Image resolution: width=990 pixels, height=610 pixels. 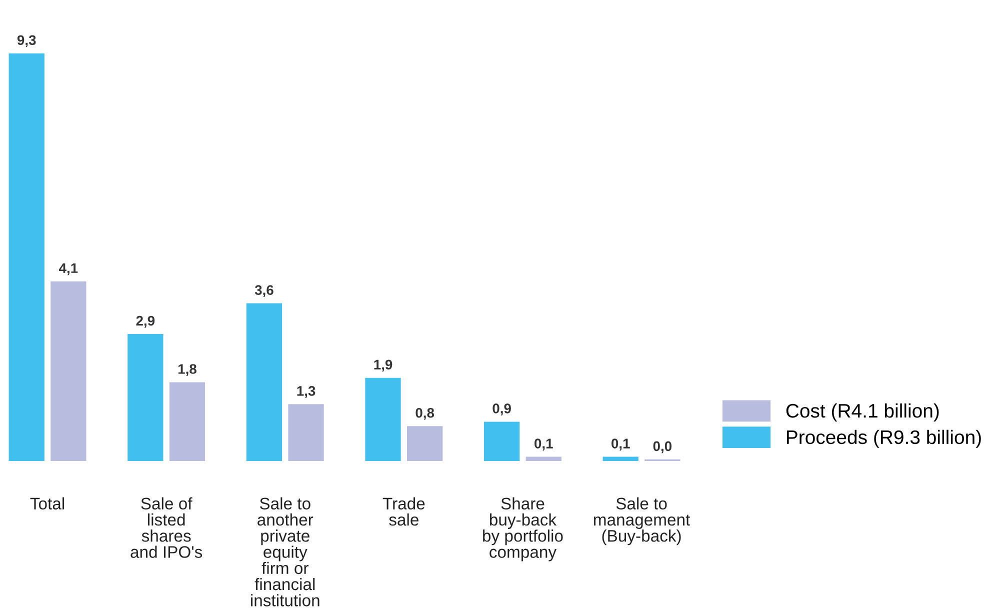 I want to click on data-label: 1,9, so click(x=383, y=366).